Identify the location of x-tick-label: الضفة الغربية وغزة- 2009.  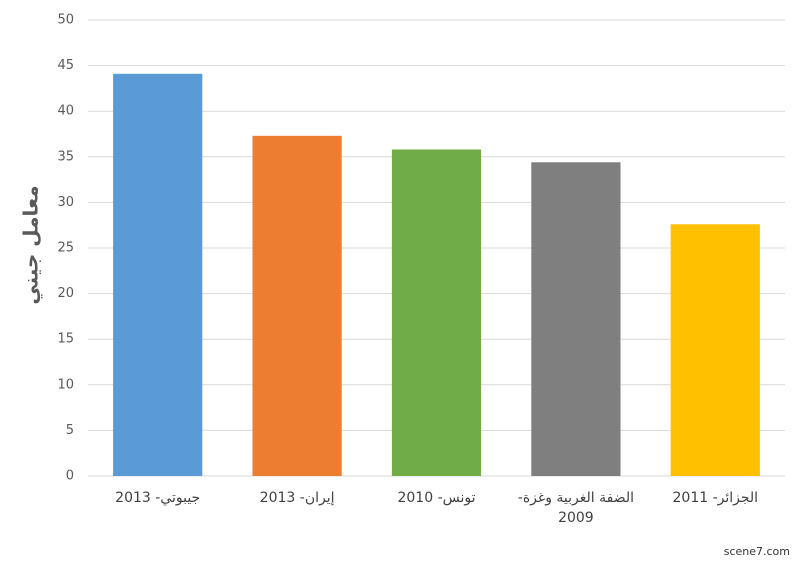
(576, 508).